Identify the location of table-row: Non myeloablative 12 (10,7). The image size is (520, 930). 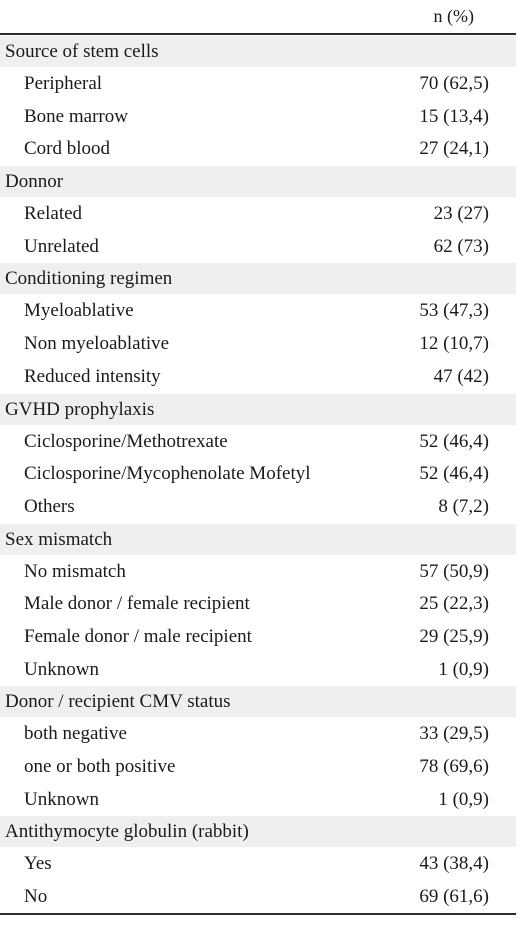
(258, 343).